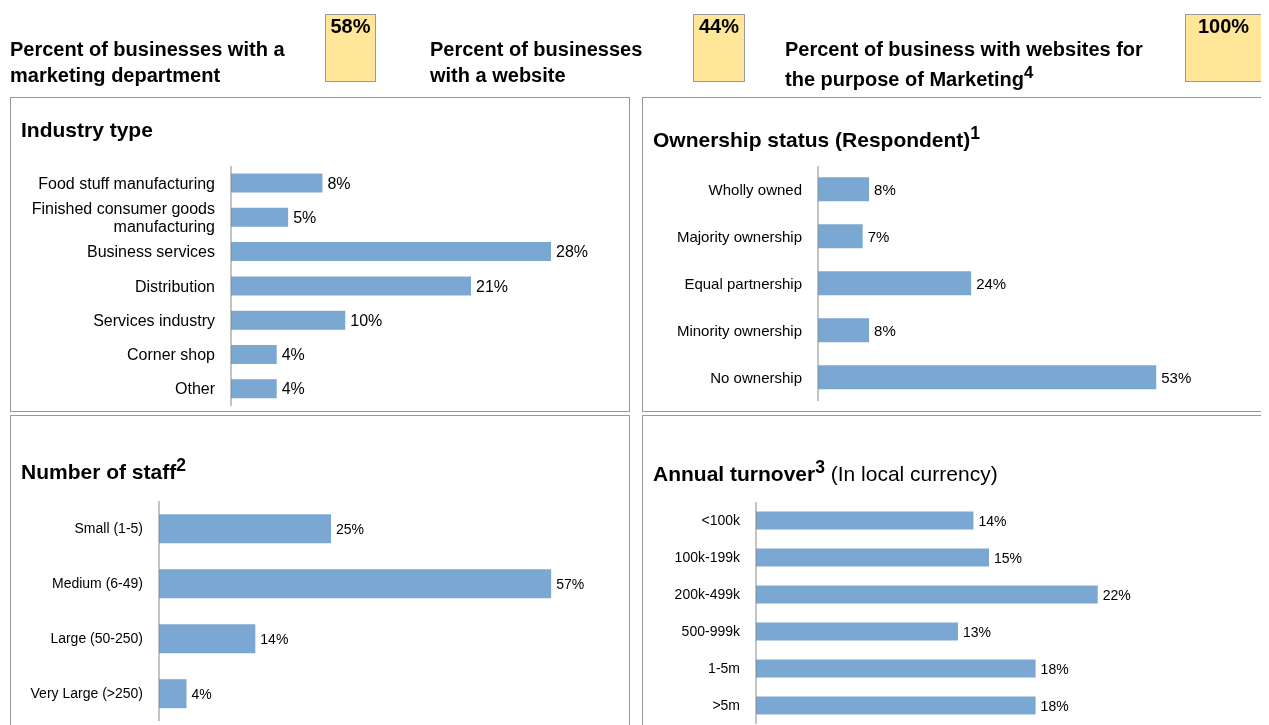  Describe the element at coordinates (756, 377) in the screenshot. I see `y-tick-label: No ownership` at that location.